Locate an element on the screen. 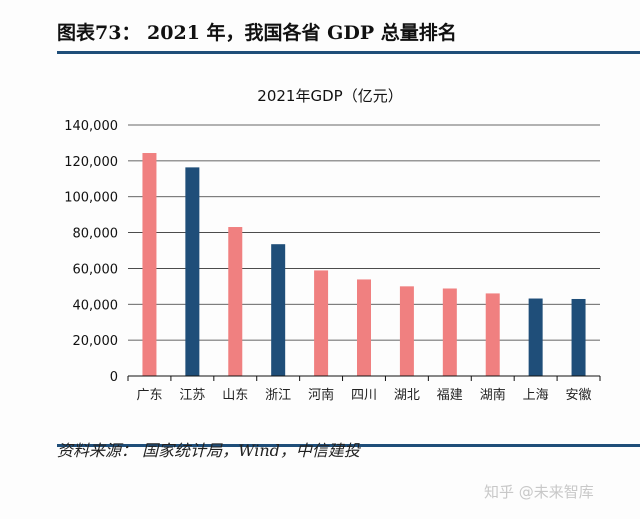 This screenshot has height=519, width=640. bar-浙江 is located at coordinates (278, 310).